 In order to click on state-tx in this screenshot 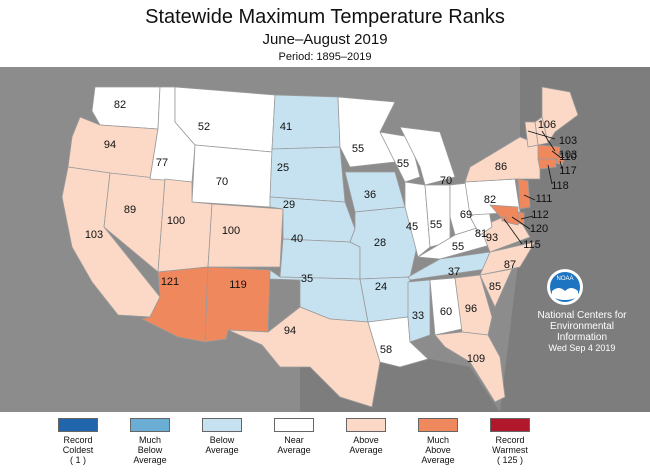, I will do `click(304, 357)`.